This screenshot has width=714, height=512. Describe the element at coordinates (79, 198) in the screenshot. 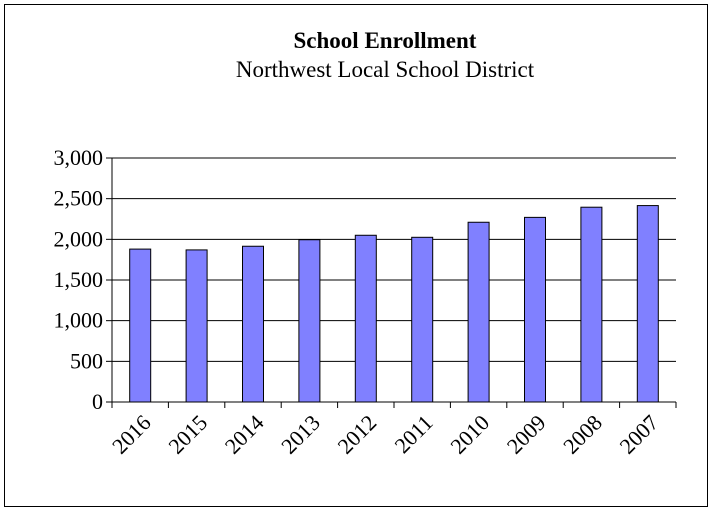

I see `y-tick-label: 2,500` at that location.